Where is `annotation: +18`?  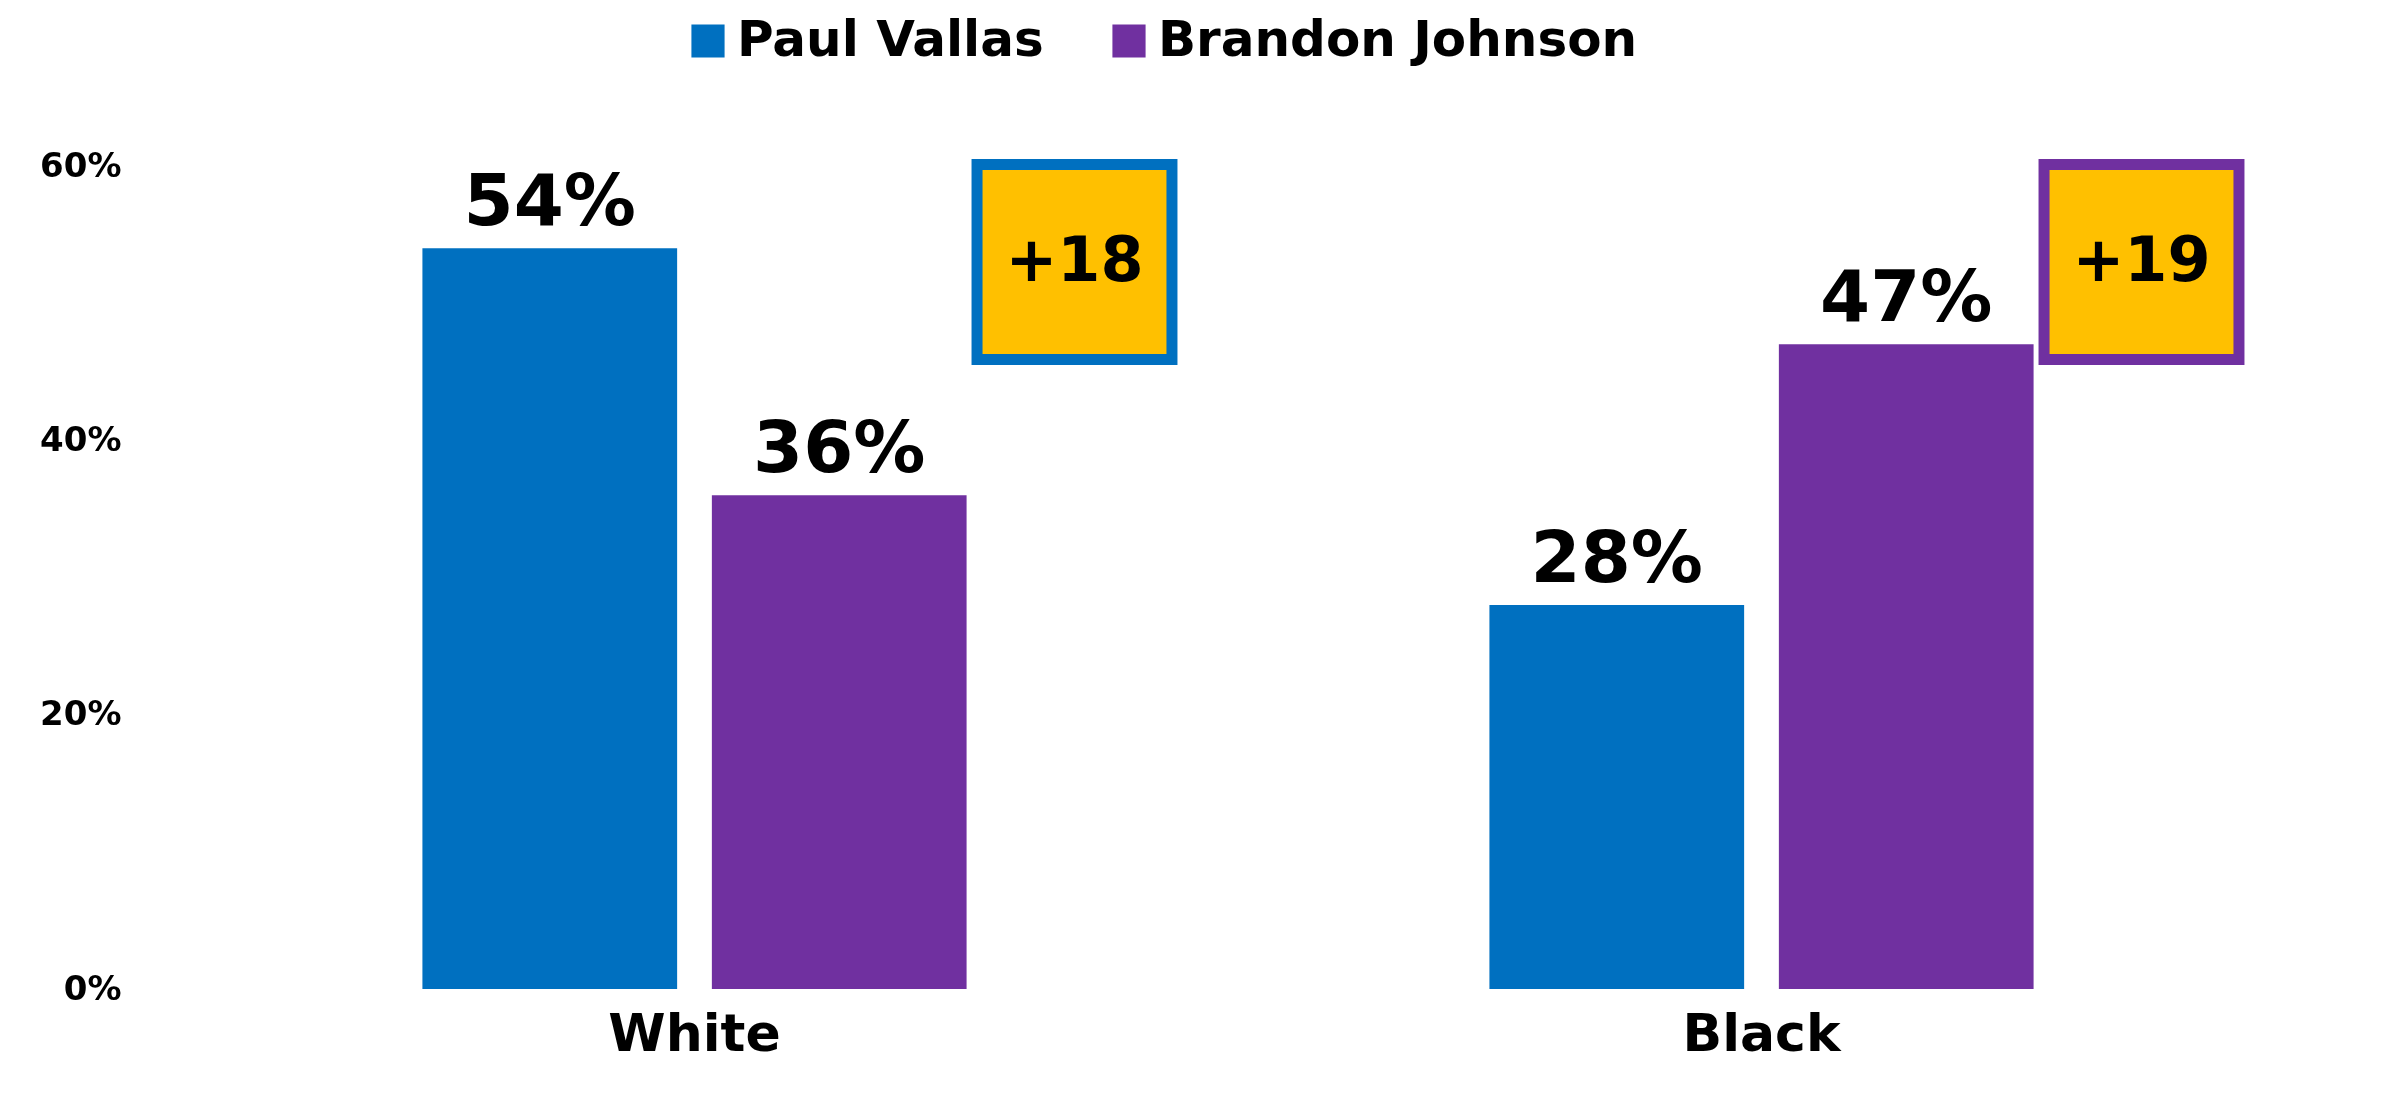
annotation: +18 is located at coordinates (1074, 259).